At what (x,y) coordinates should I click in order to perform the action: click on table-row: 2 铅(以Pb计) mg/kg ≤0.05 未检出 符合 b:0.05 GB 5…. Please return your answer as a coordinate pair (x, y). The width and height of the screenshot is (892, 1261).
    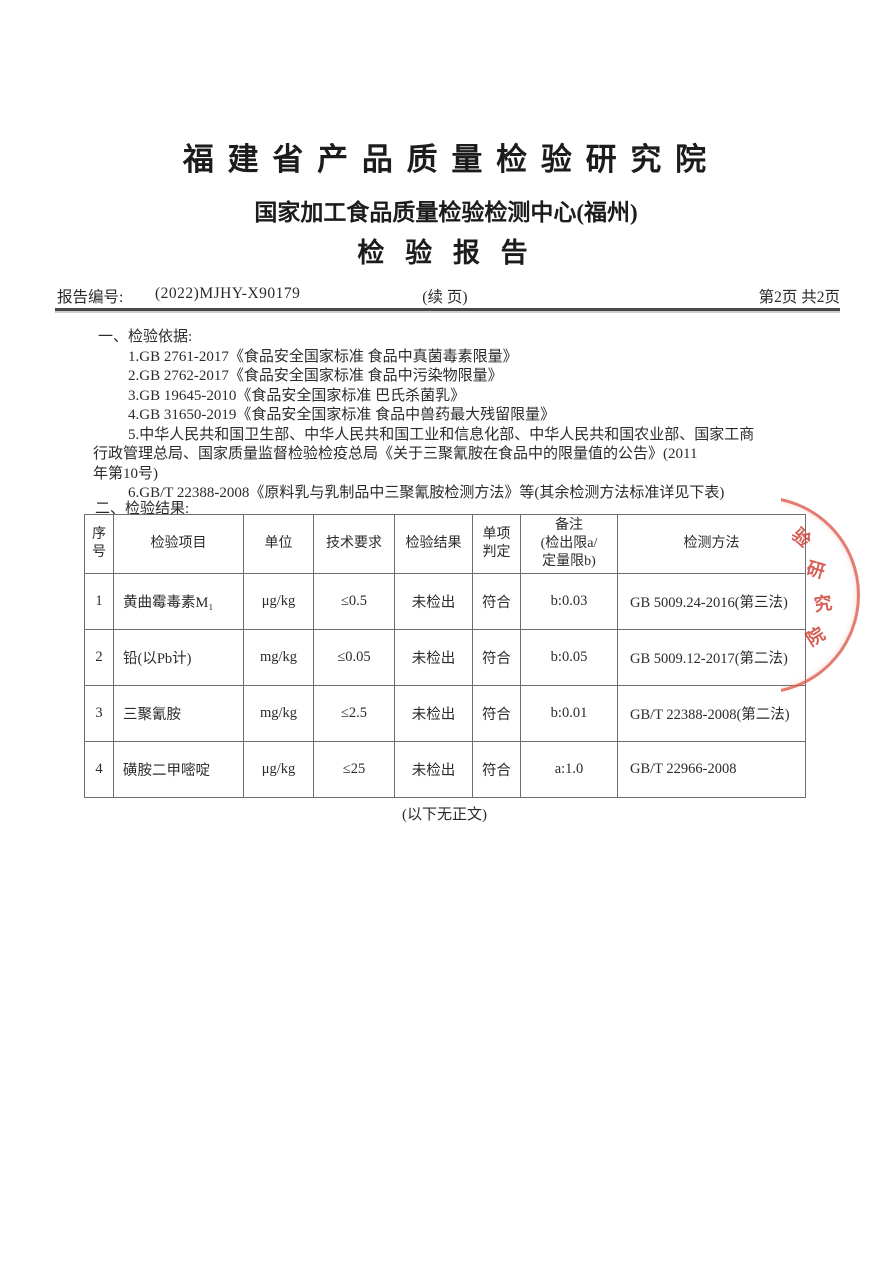
    Looking at the image, I should click on (445, 657).